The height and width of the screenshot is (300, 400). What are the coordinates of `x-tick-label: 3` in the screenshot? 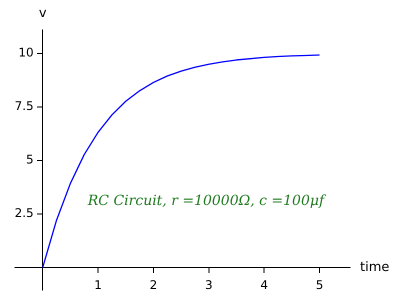 It's located at (208, 285).